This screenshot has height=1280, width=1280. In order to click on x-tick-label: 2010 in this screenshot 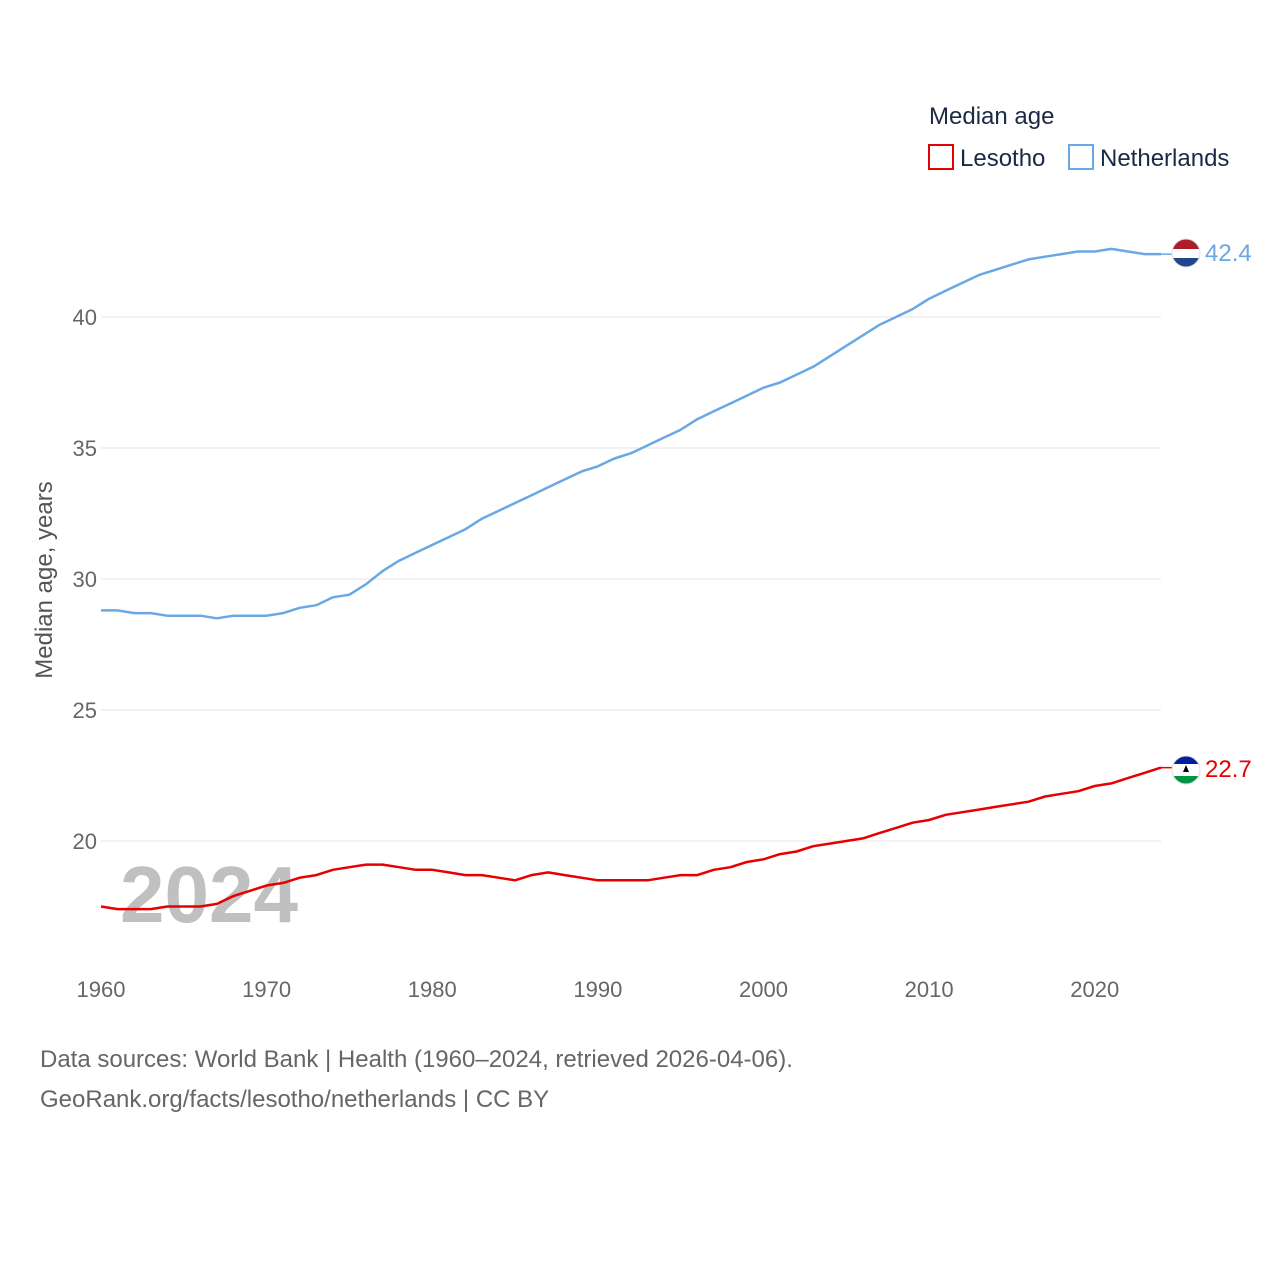, I will do `click(929, 989)`.